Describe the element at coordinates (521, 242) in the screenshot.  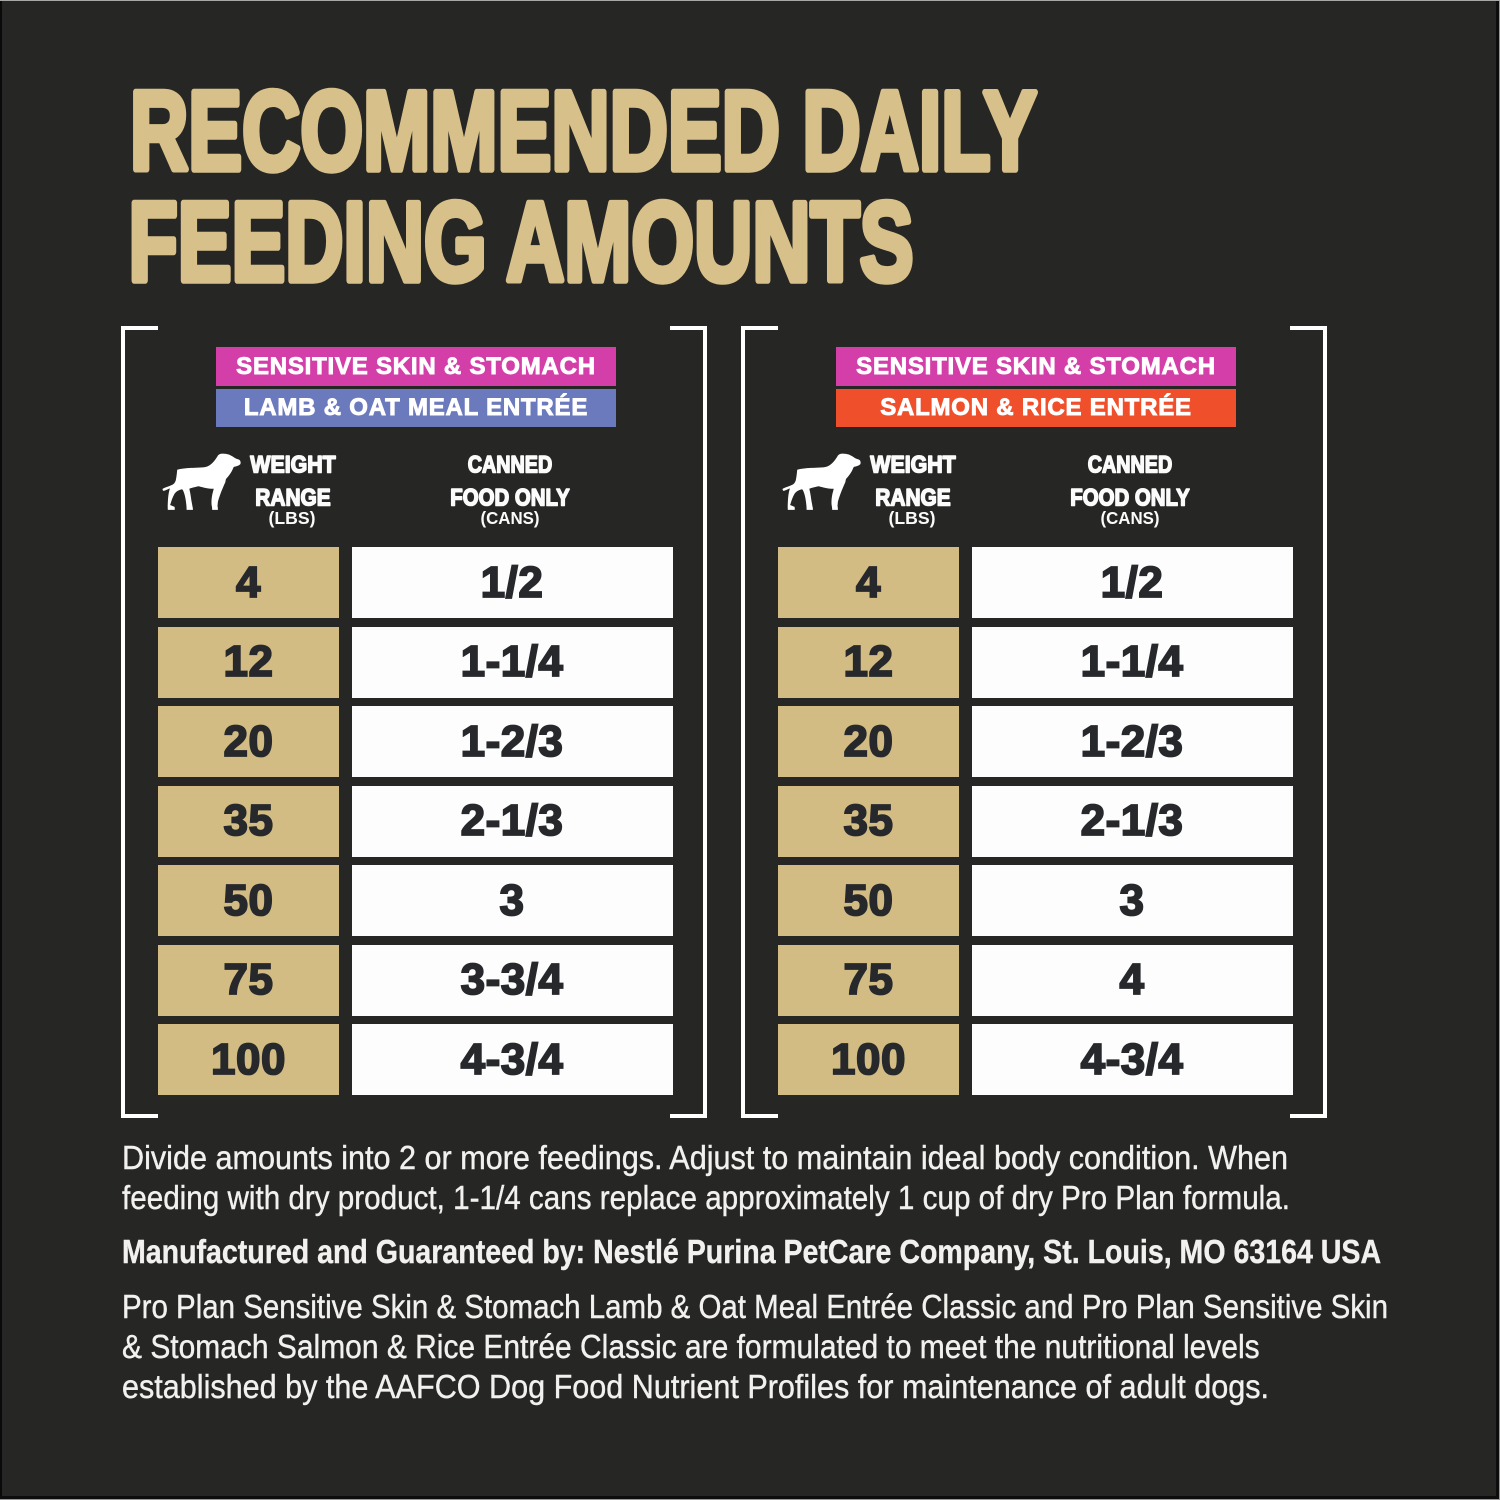
I see `svg-text: FEEDING AMOUNTS` at that location.